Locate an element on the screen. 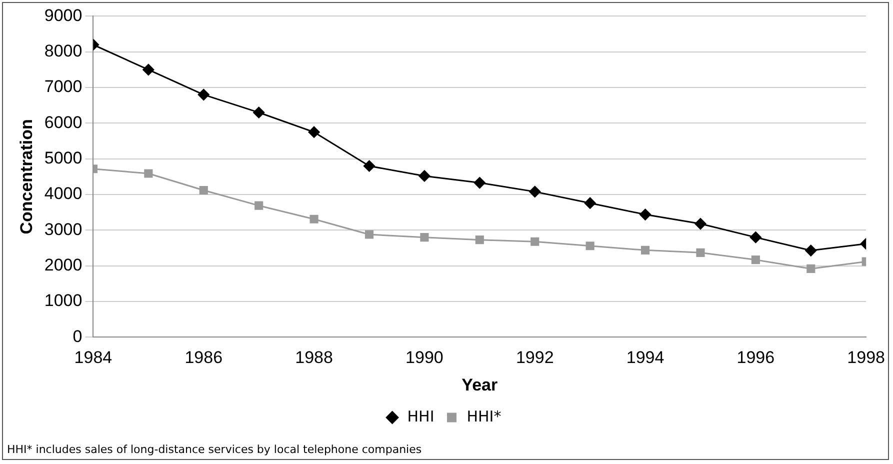 Image resolution: width=893 pixels, height=464 pixels. y-tick-label: 6000 is located at coordinates (63, 122).